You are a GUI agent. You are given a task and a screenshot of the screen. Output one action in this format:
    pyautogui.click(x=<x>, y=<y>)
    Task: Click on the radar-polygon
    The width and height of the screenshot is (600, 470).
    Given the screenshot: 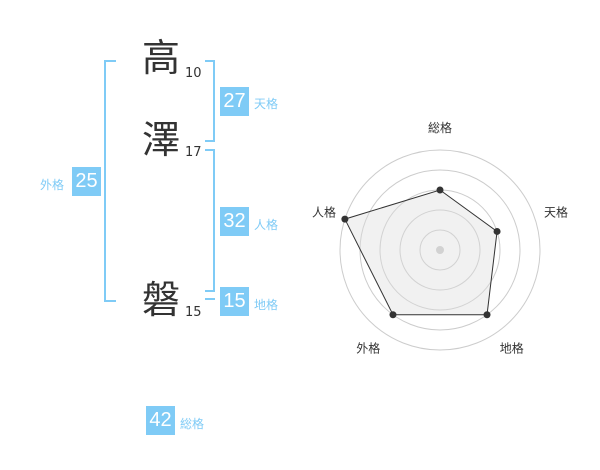 What is the action you would take?
    pyautogui.click(x=421, y=252)
    